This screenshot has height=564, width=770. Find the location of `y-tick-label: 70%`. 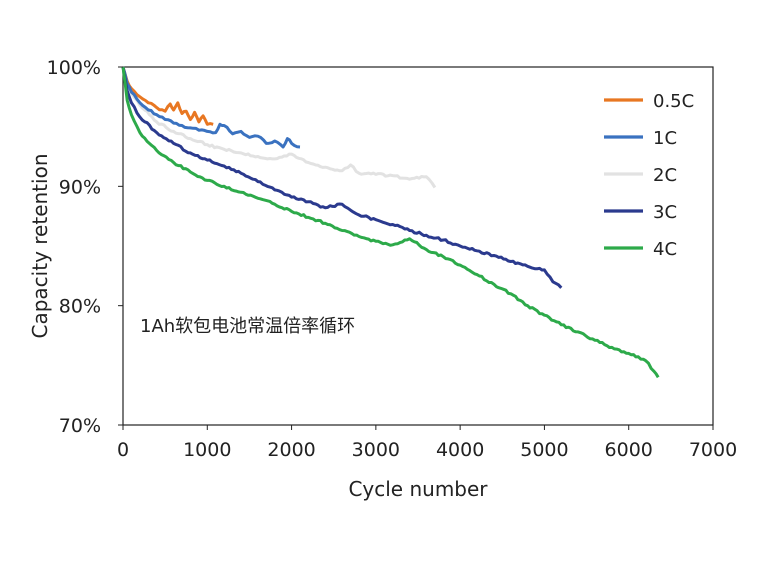

y-tick-label: 70% is located at coordinates (80, 426).